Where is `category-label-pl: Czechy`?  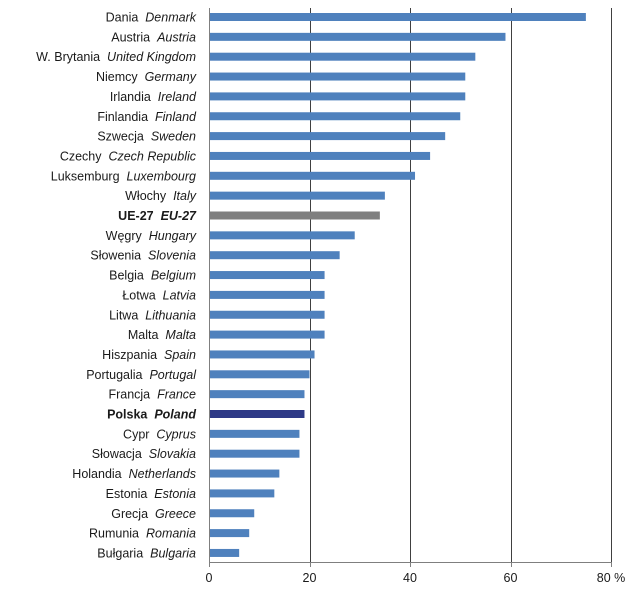 category-label-pl: Czechy is located at coordinates (81, 156).